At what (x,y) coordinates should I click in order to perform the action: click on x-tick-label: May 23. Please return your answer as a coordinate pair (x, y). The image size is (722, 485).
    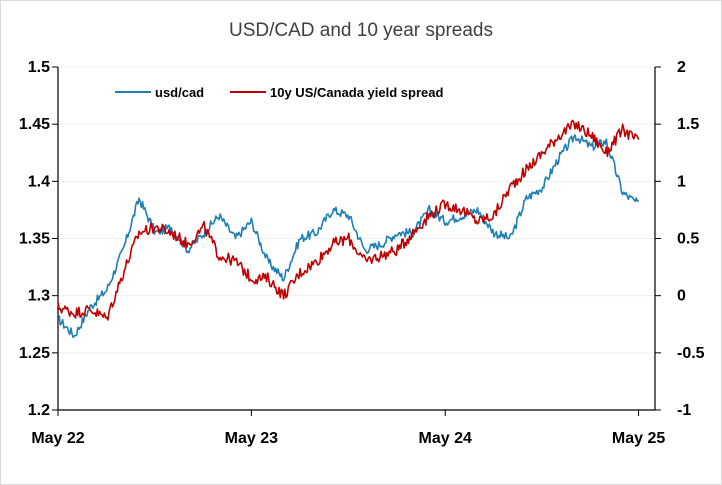
    Looking at the image, I should click on (251, 438).